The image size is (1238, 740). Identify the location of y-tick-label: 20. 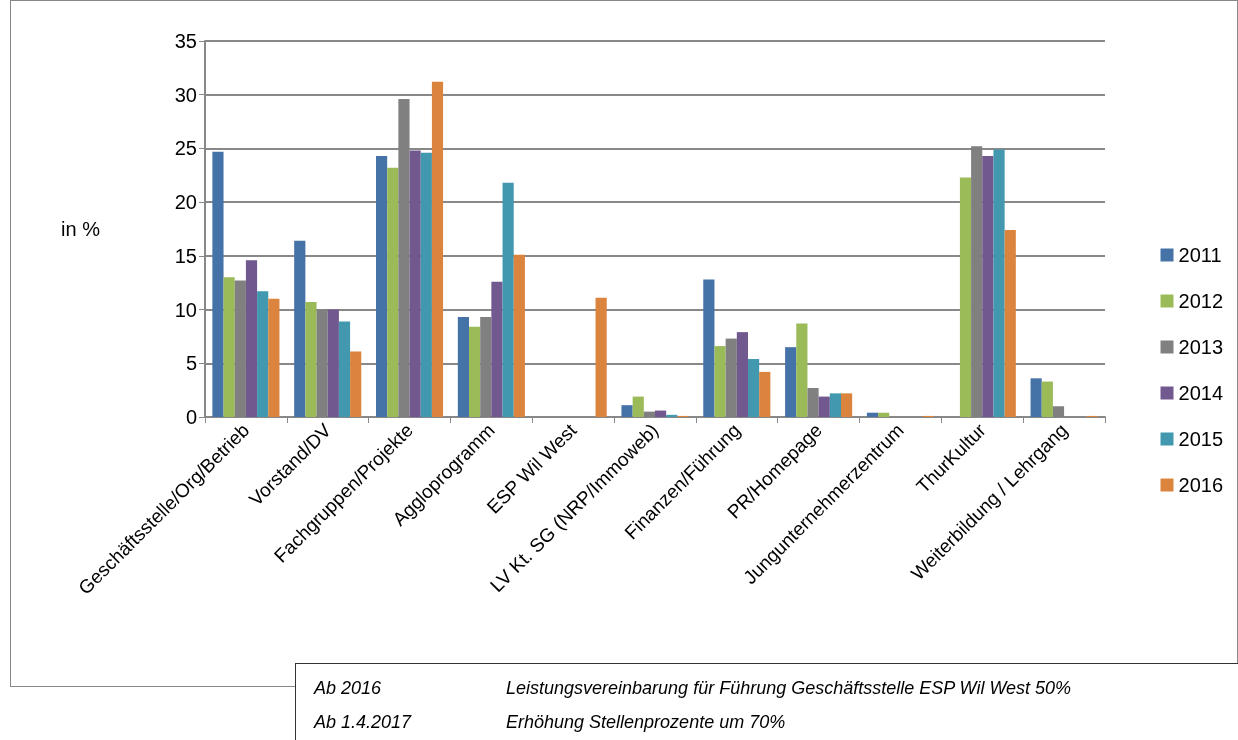
(185, 202).